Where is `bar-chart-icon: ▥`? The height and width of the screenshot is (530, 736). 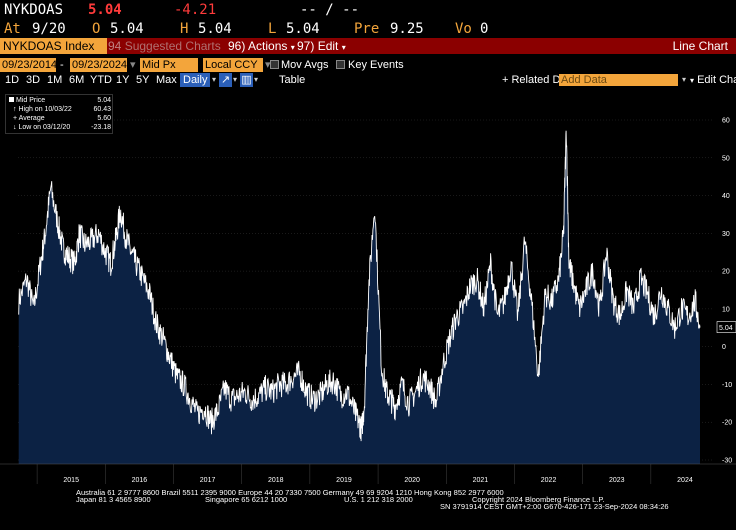 bar-chart-icon: ▥ is located at coordinates (246, 80).